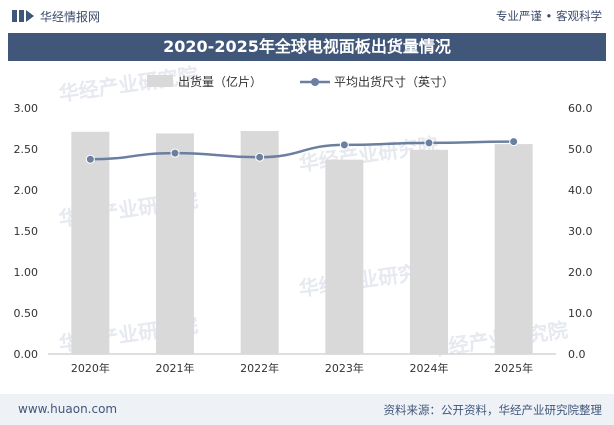 This screenshot has height=425, width=614. I want to click on y-right-tick-label: 10.0, so click(580, 313).